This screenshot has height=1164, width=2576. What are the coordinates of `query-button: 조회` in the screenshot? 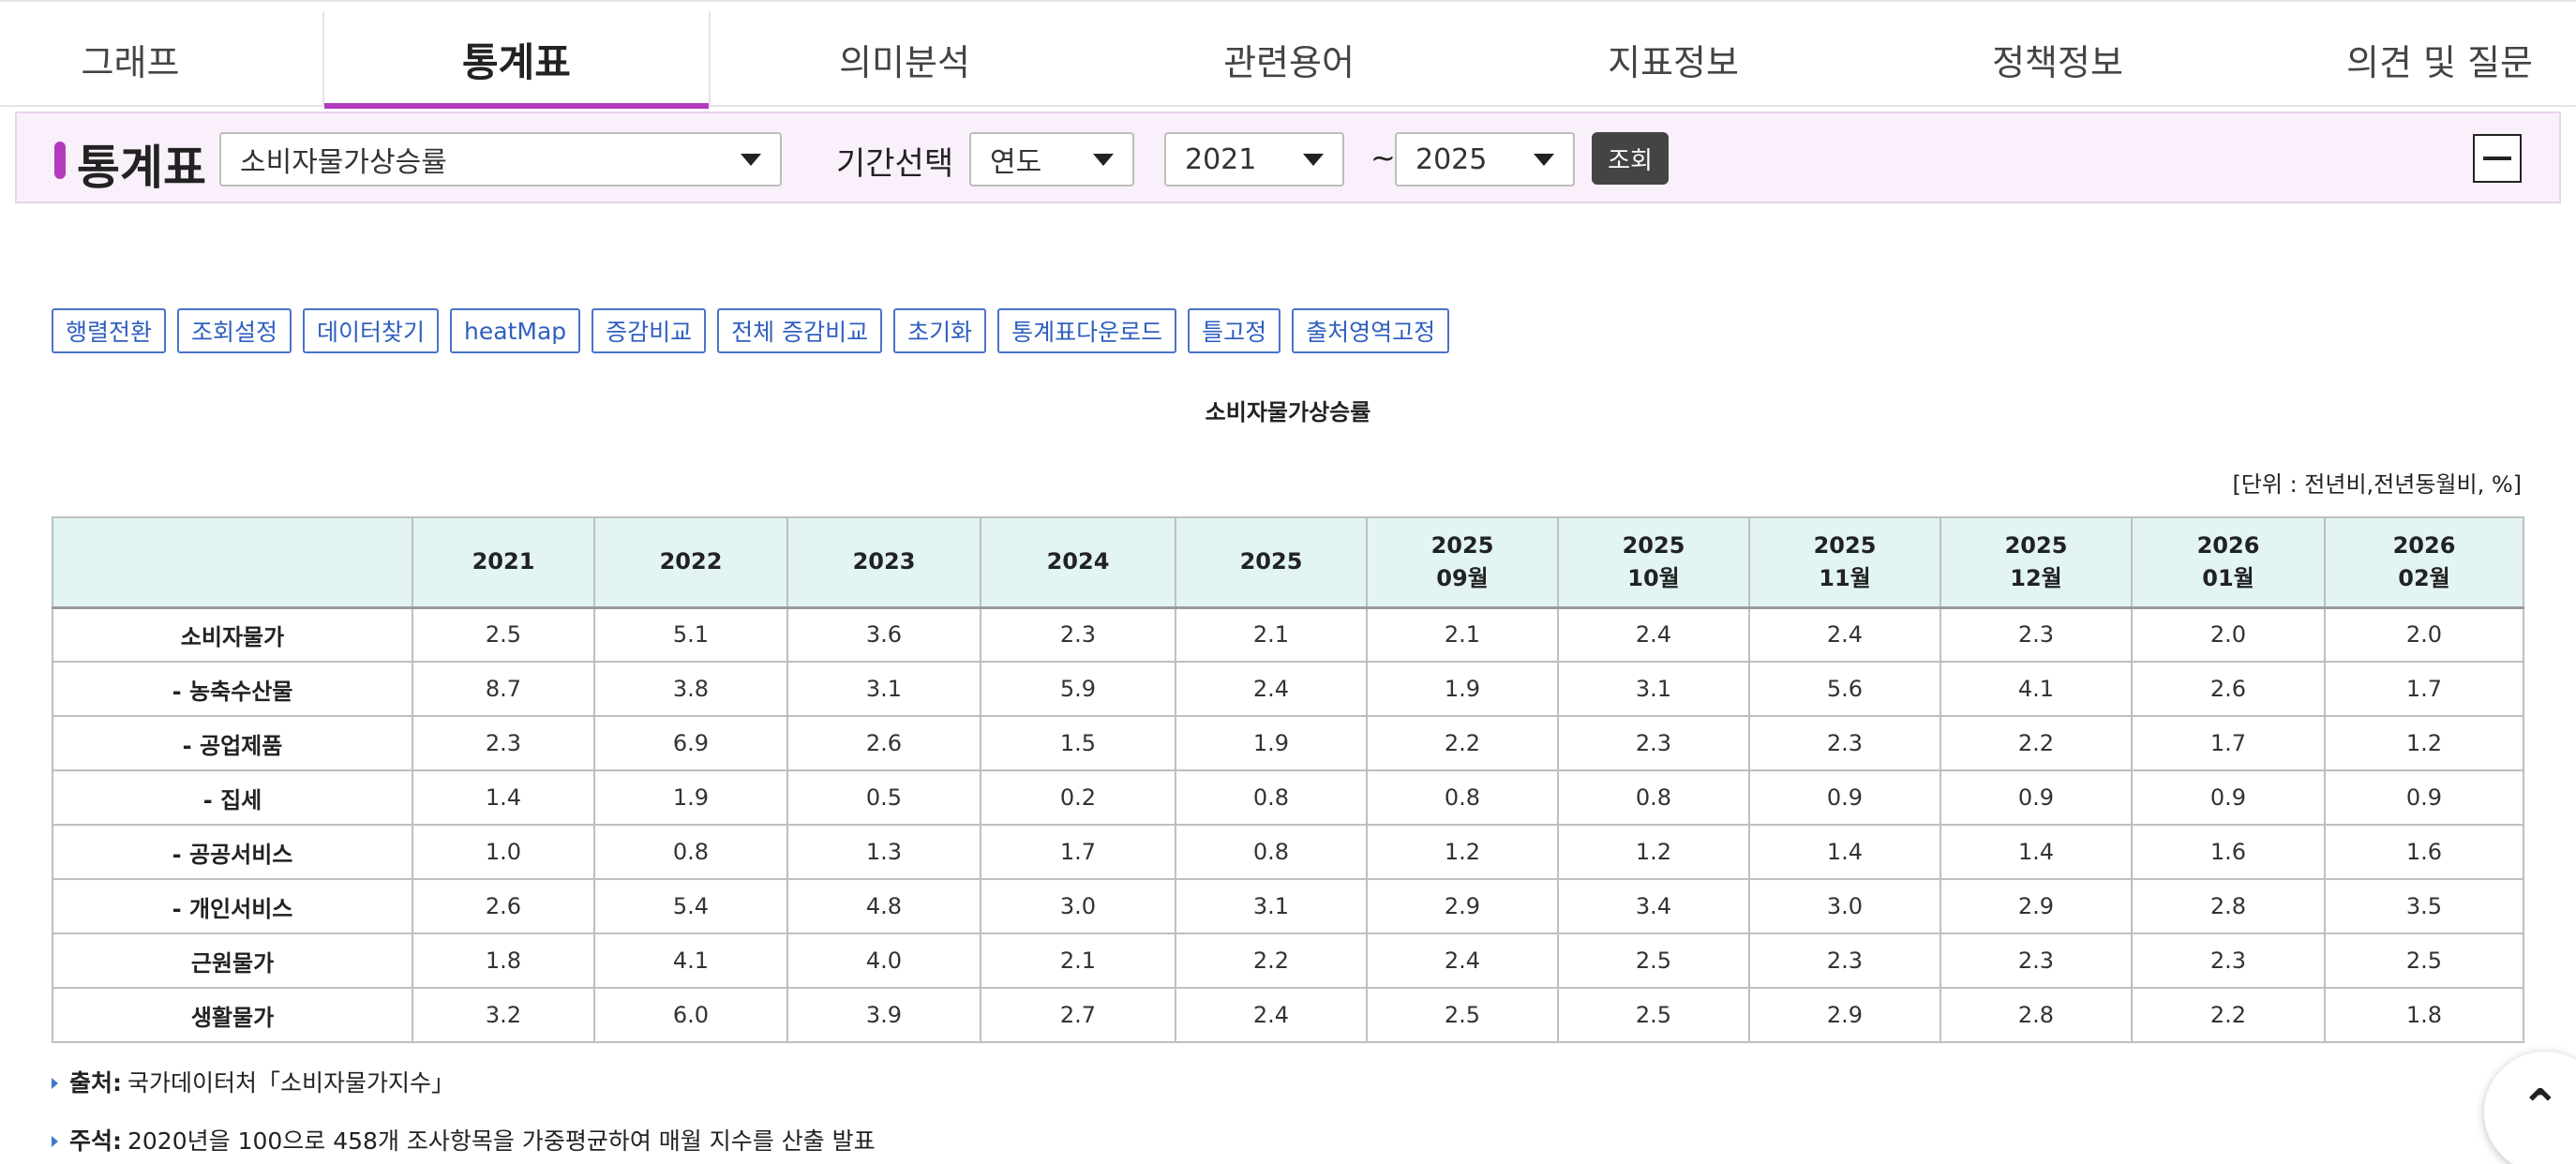 It's located at (1630, 158).